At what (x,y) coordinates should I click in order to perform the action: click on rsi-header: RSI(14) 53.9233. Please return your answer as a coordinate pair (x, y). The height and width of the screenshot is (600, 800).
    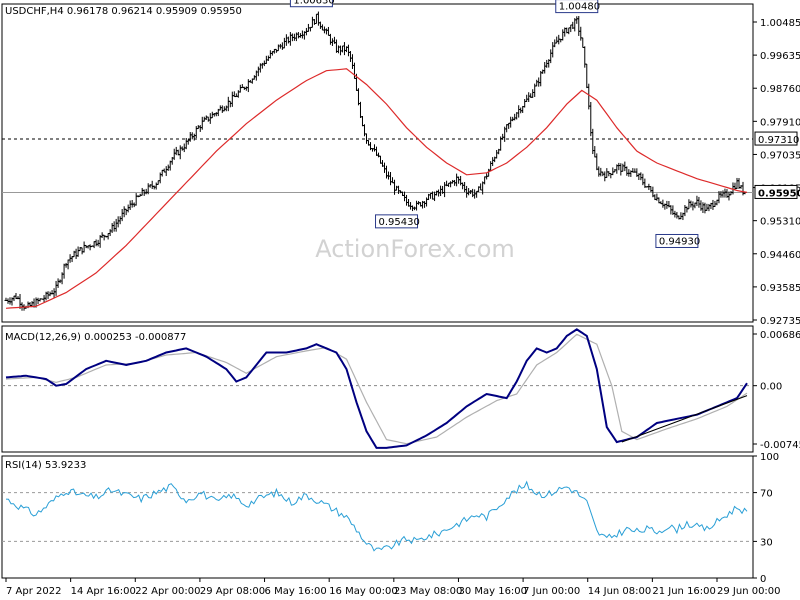
    Looking at the image, I should click on (45, 465).